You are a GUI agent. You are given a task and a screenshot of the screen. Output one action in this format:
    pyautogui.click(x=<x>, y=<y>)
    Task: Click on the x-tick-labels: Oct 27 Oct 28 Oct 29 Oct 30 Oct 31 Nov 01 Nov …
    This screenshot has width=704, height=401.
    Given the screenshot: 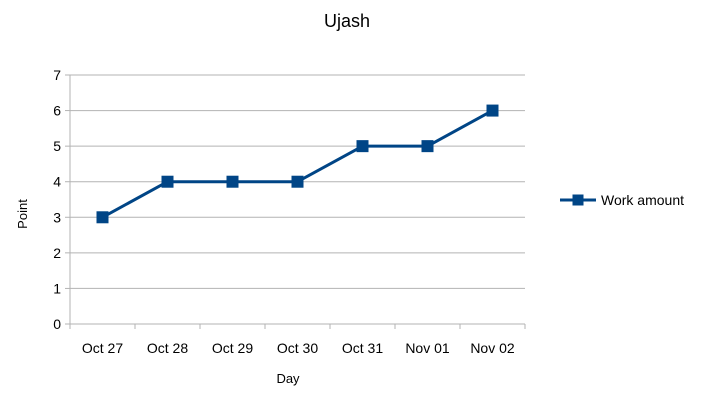 What is the action you would take?
    pyautogui.click(x=298, y=348)
    